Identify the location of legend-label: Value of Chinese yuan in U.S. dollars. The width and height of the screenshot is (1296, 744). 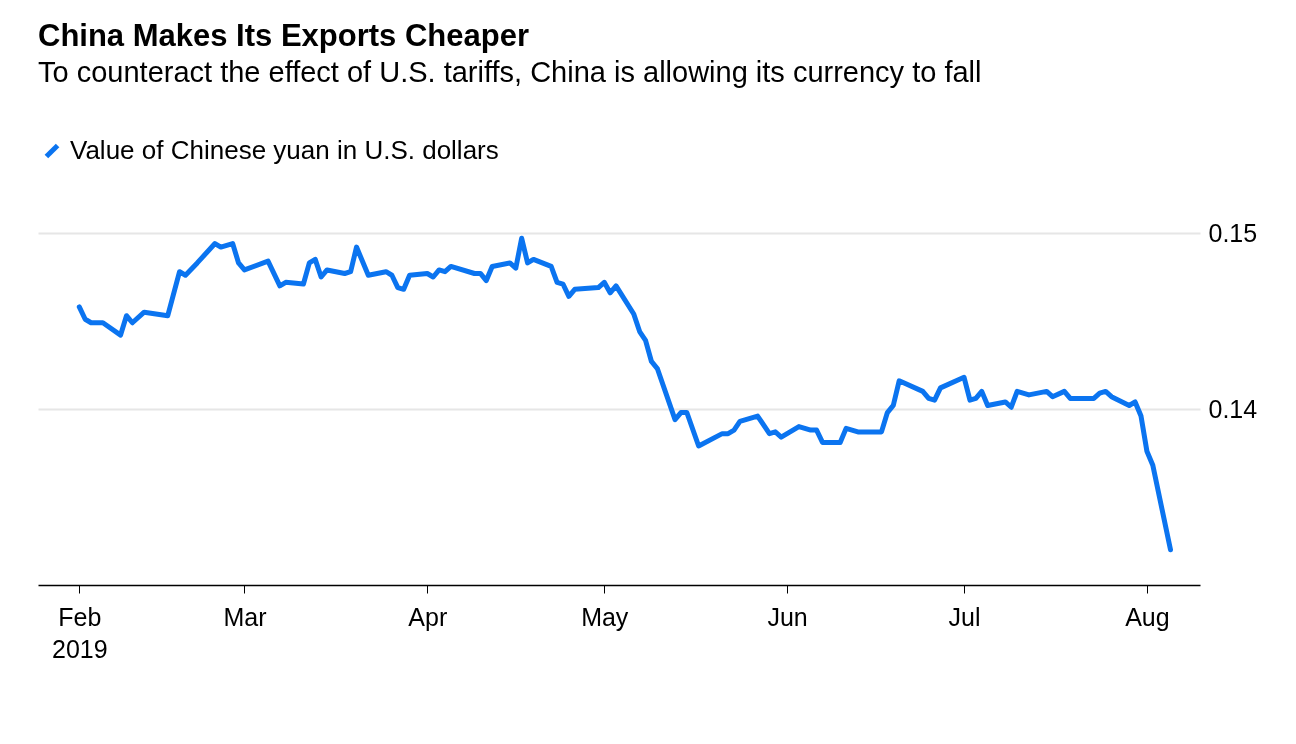
(284, 150).